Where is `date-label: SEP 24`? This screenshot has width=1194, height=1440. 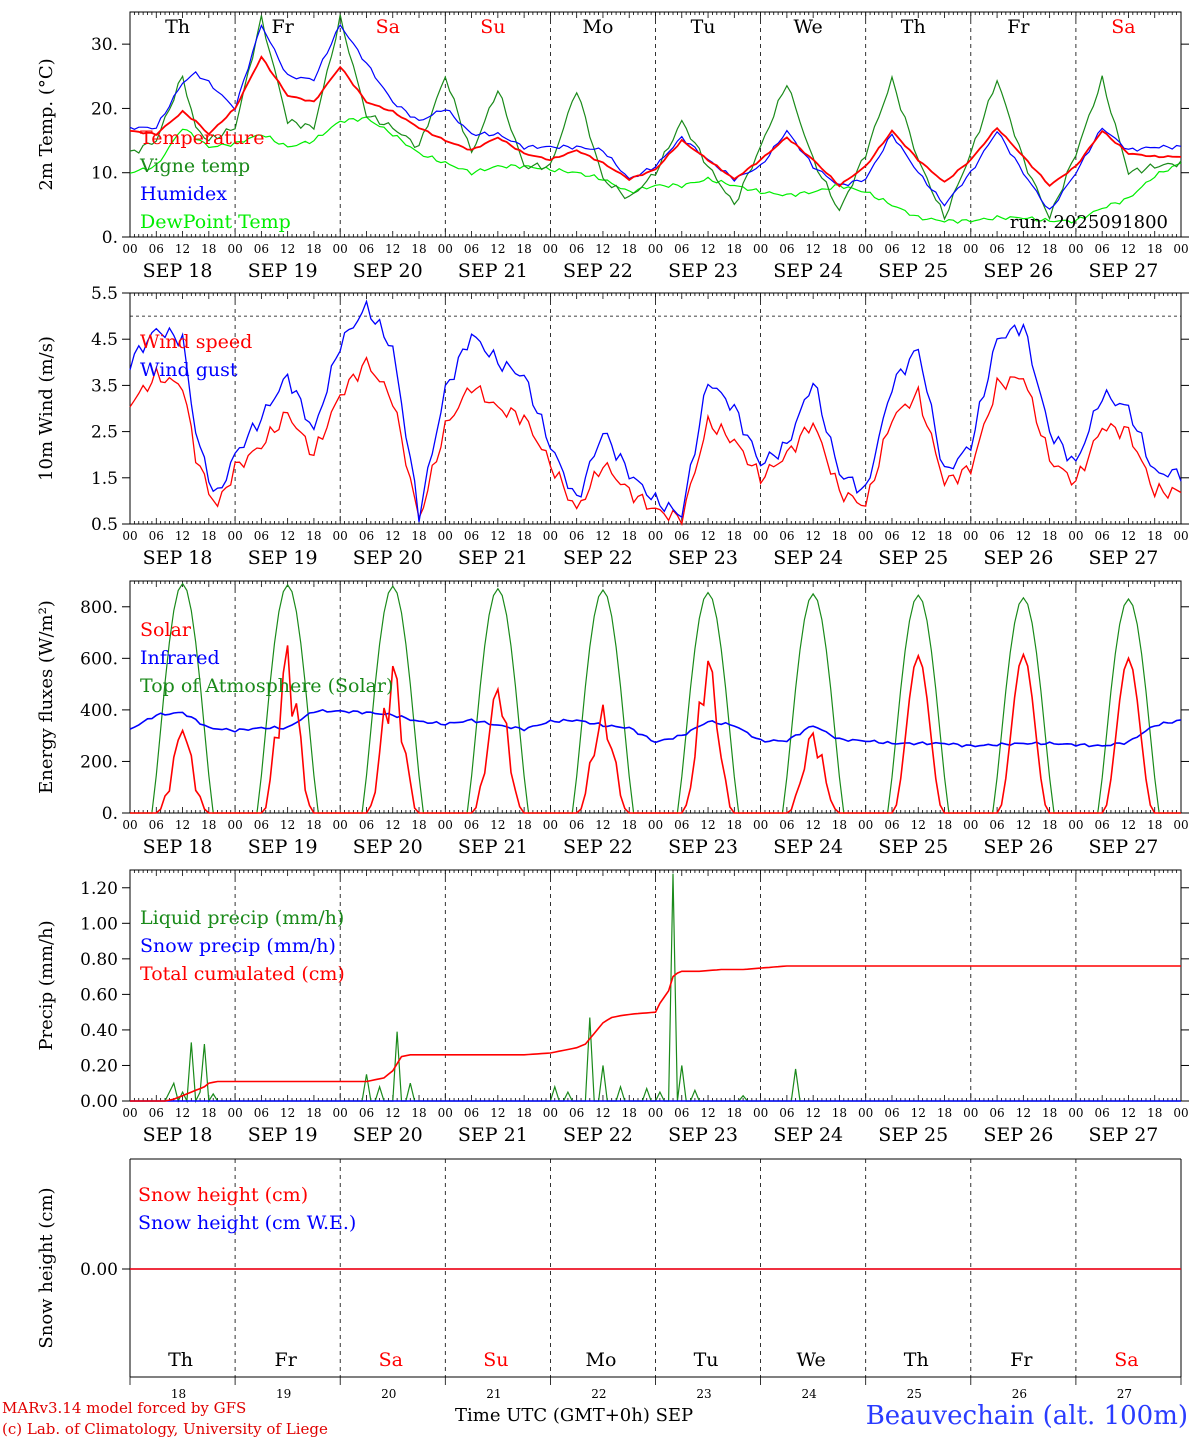
date-label: SEP 24 is located at coordinates (808, 558).